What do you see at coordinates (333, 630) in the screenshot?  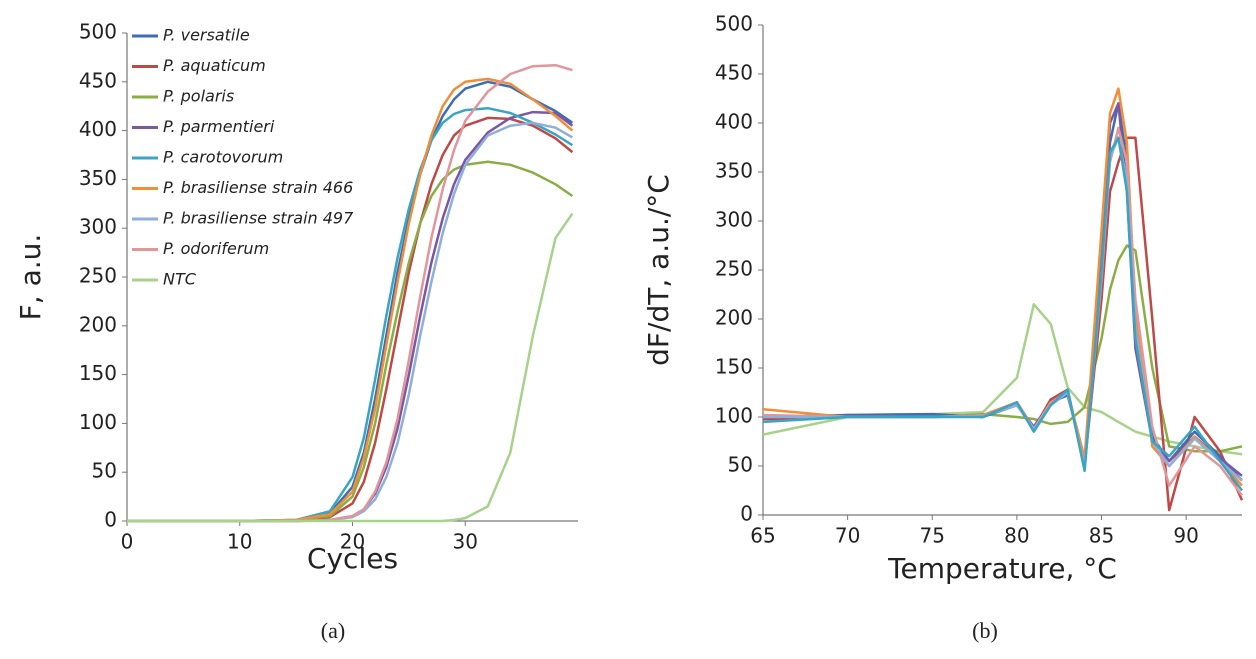 I see `panel-caption: (a)` at bounding box center [333, 630].